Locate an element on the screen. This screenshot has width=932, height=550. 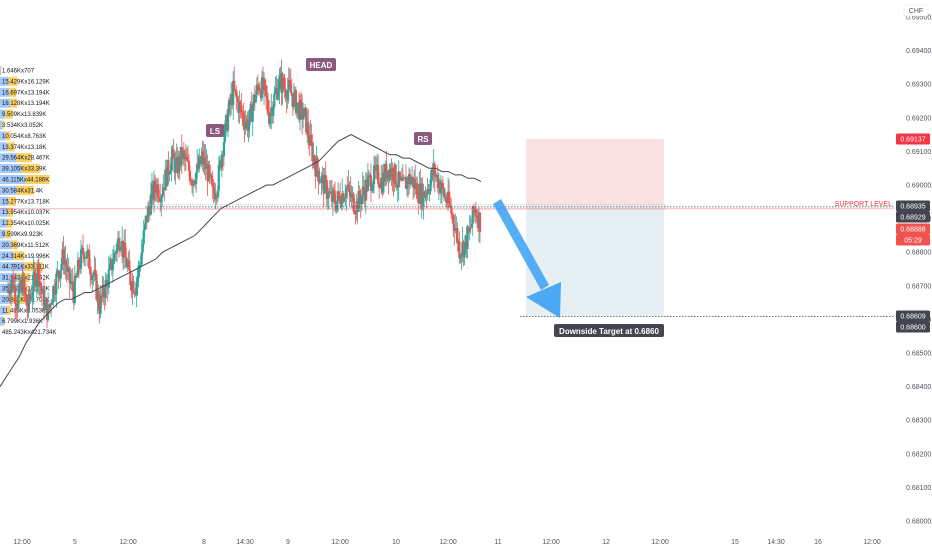
x-tick-label: 16 is located at coordinates (818, 542).